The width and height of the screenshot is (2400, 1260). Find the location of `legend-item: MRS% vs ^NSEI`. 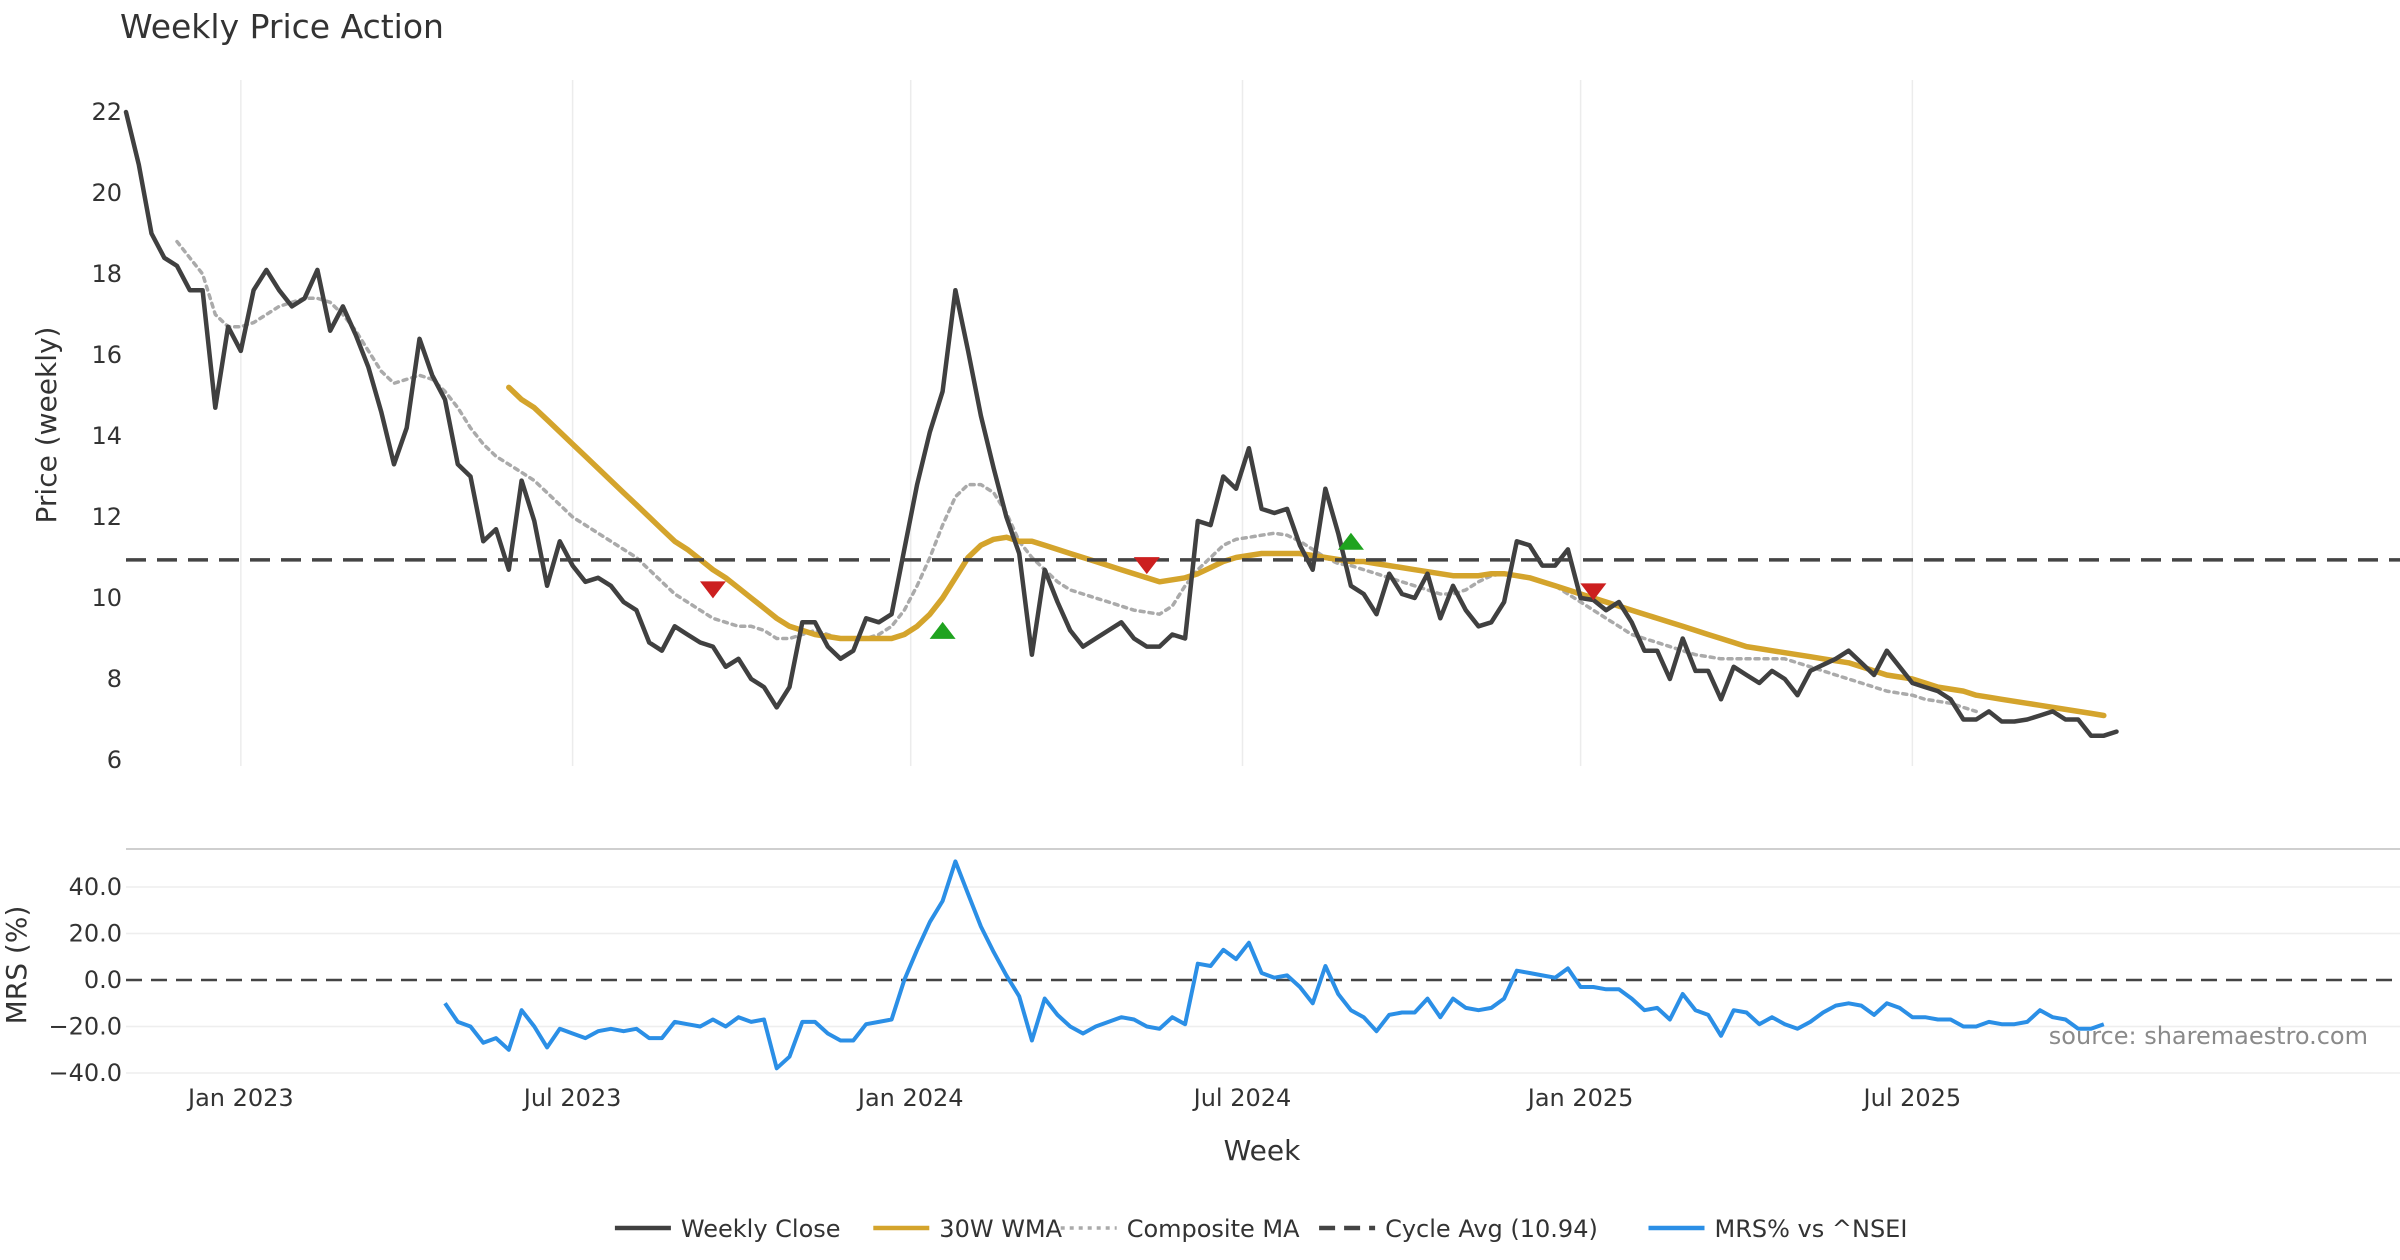

legend-item: MRS% vs ^NSEI is located at coordinates (1778, 1229).